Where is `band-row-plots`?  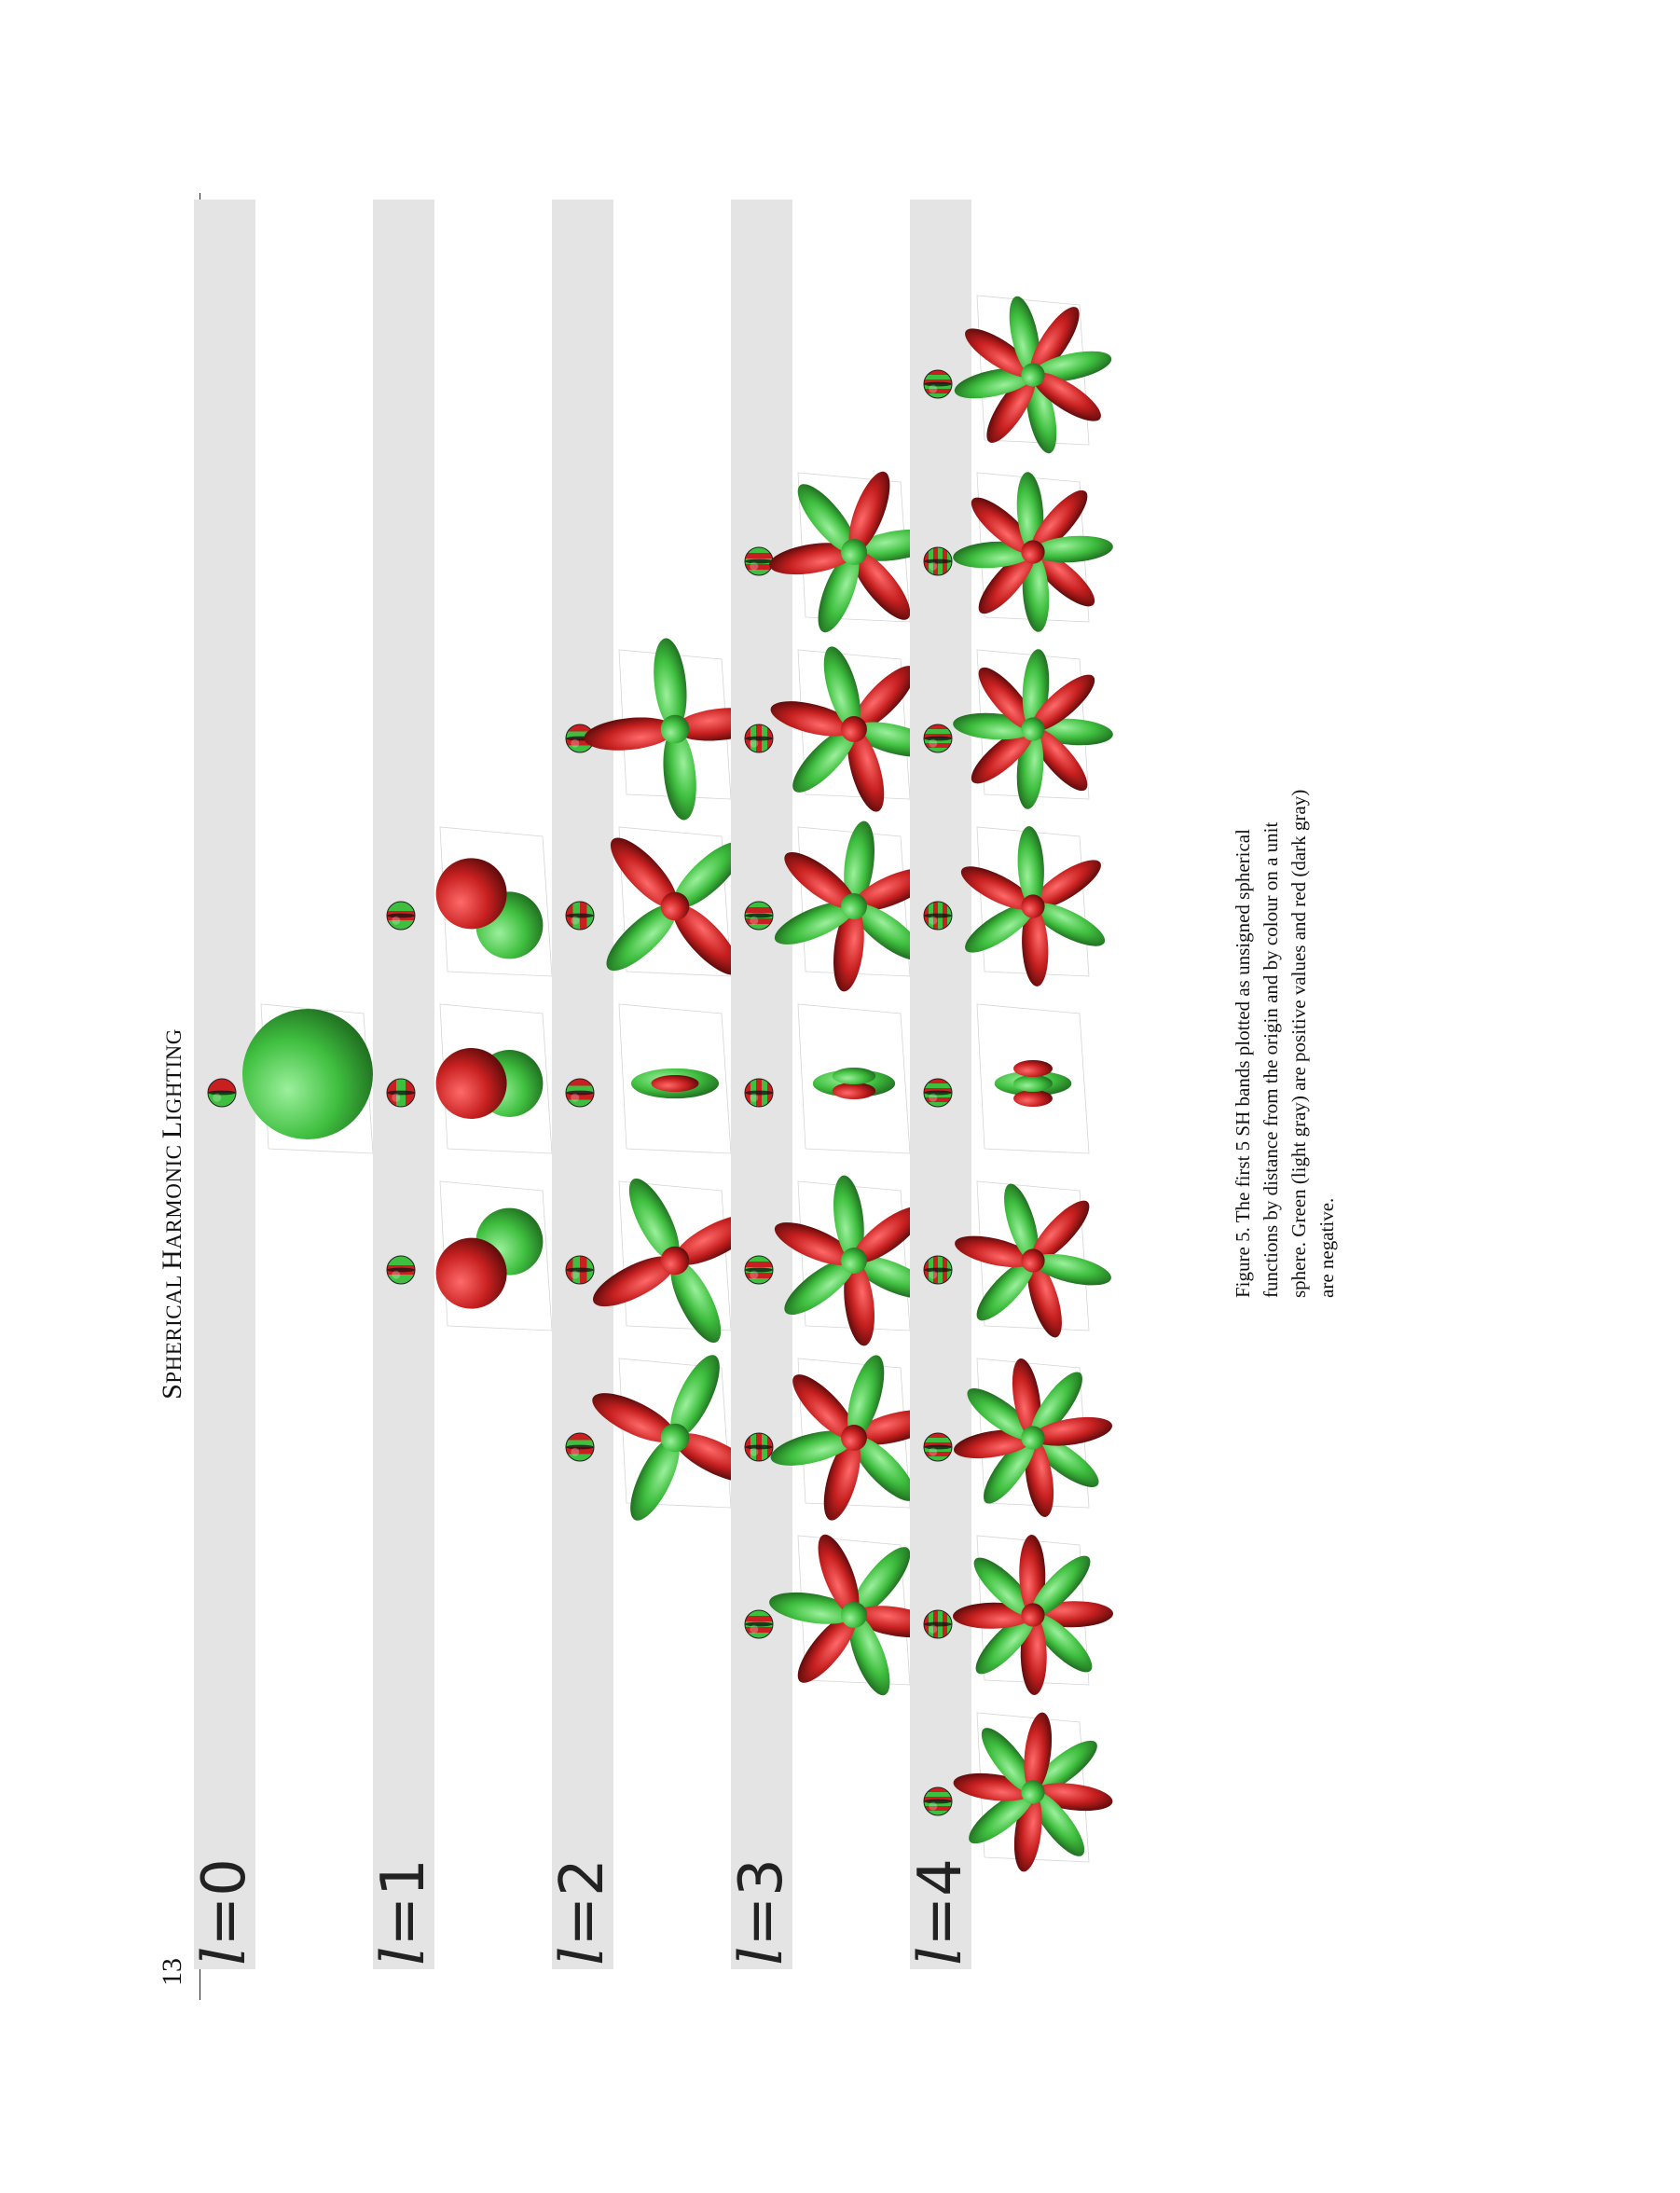 band-row-plots is located at coordinates (469, 1078).